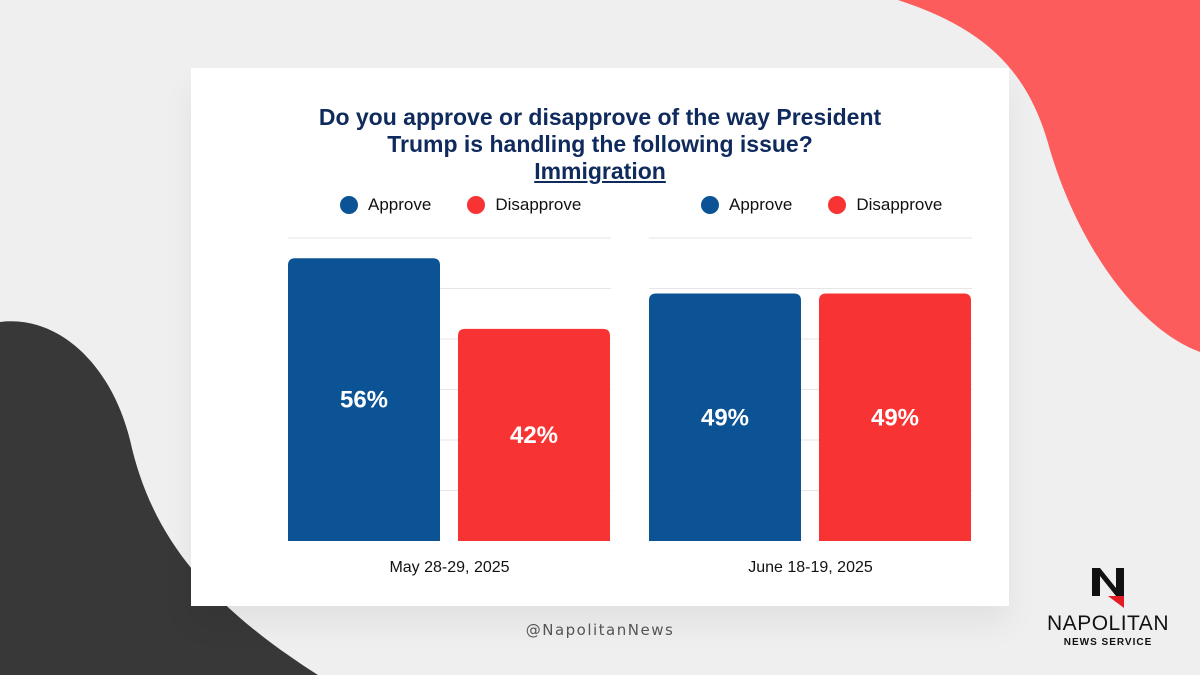  What do you see at coordinates (1049, 176) in the screenshot?
I see `red-blob-shape` at bounding box center [1049, 176].